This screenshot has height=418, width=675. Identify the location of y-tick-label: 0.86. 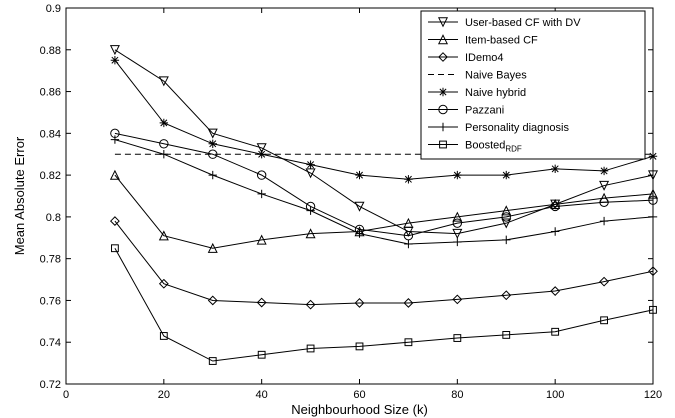
(50, 93).